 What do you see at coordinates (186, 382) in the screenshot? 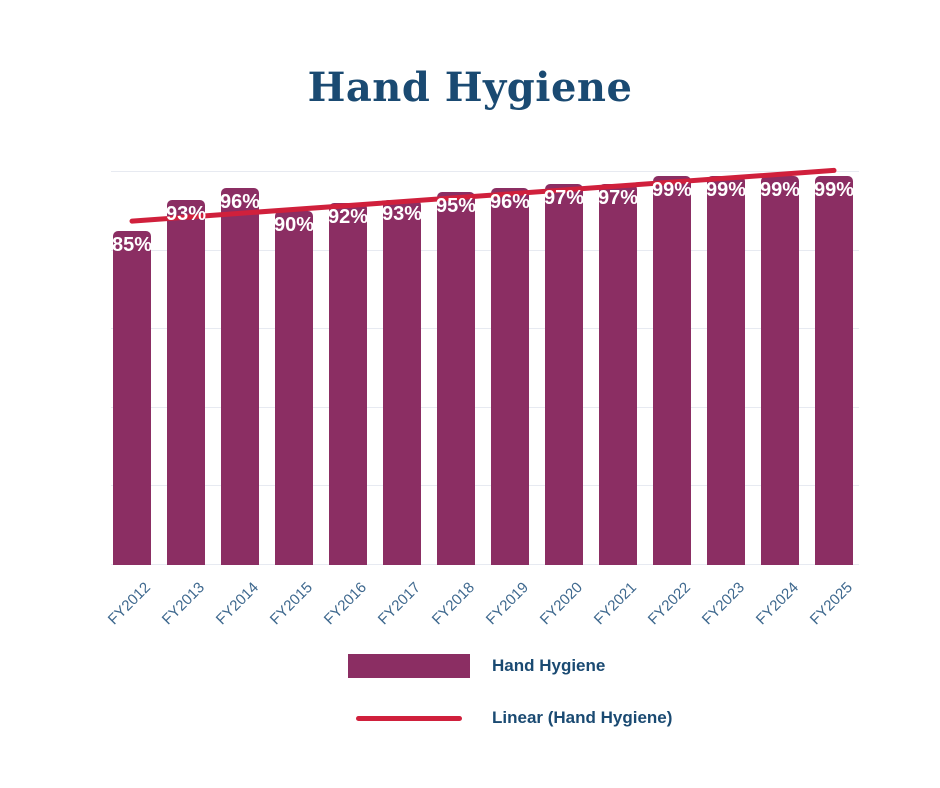
I see `bar-FY2013` at bounding box center [186, 382].